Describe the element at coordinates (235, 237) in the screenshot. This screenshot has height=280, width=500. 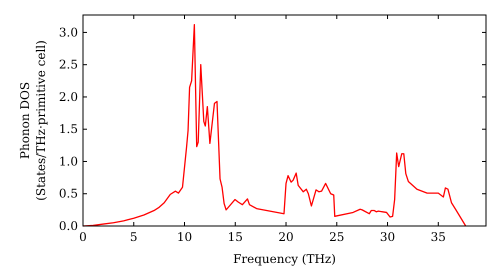
I see `x-tick-label: 15` at that location.